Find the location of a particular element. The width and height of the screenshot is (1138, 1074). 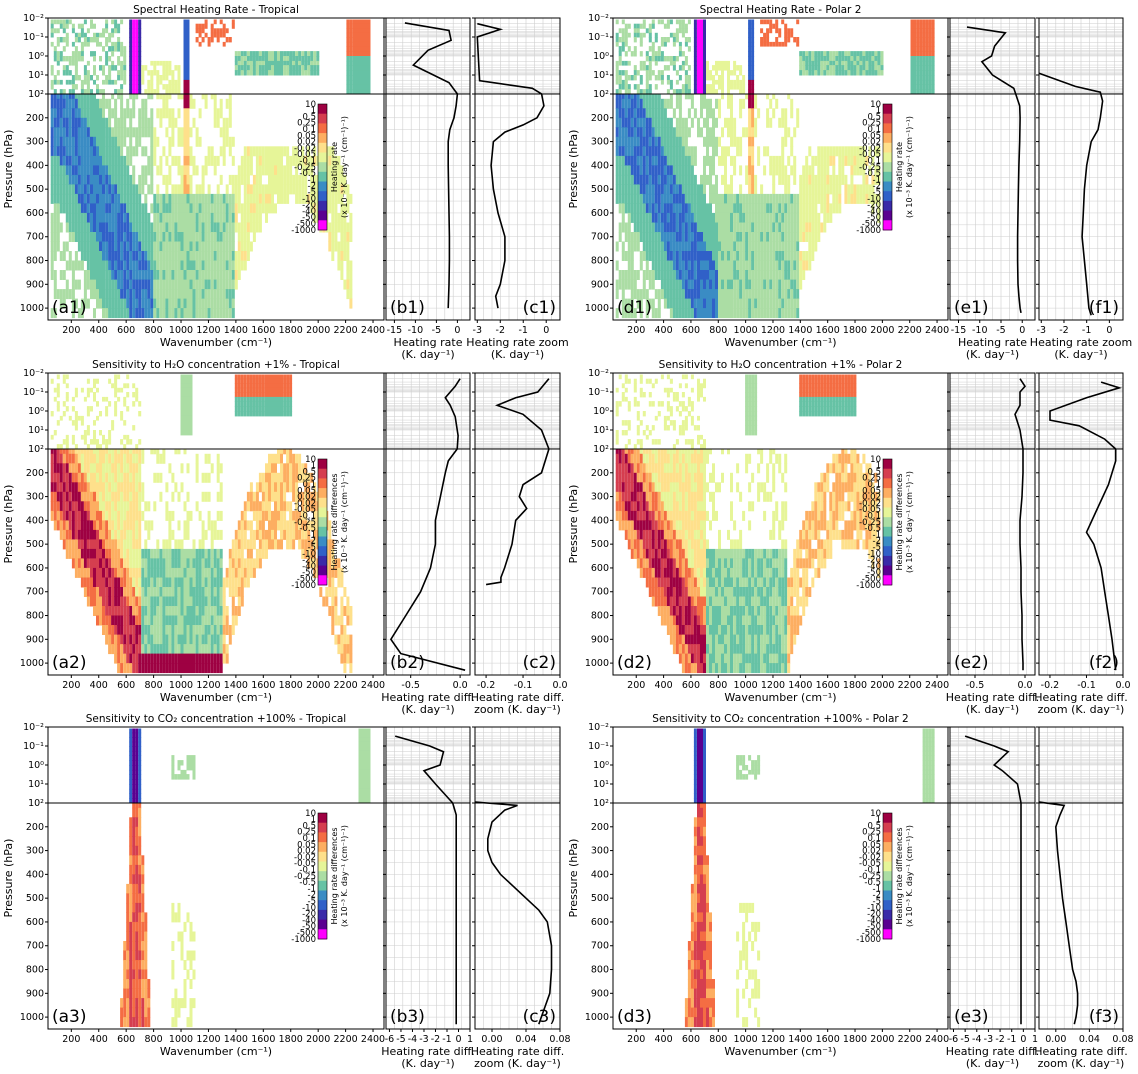

y-tick-label: 200 is located at coordinates (600, 118).